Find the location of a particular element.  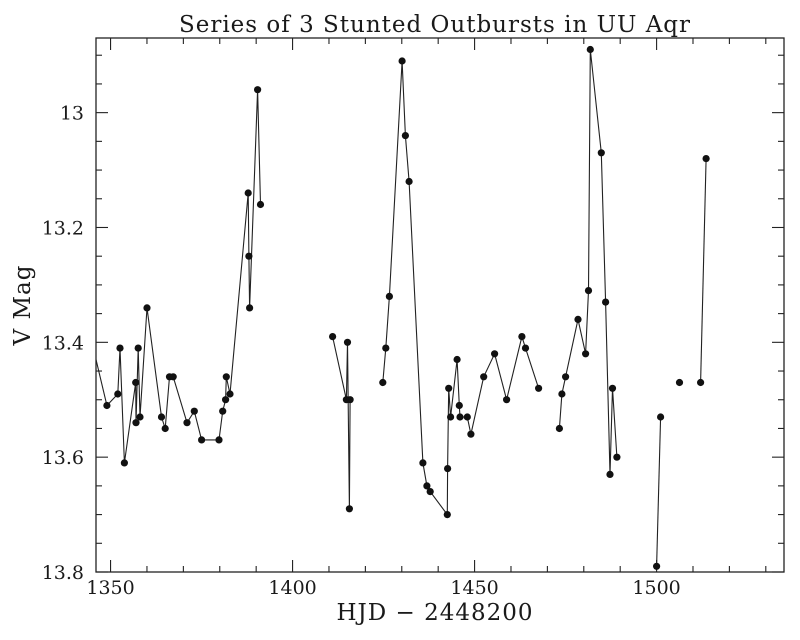

x-tick-label: 1500 is located at coordinates (656, 588).